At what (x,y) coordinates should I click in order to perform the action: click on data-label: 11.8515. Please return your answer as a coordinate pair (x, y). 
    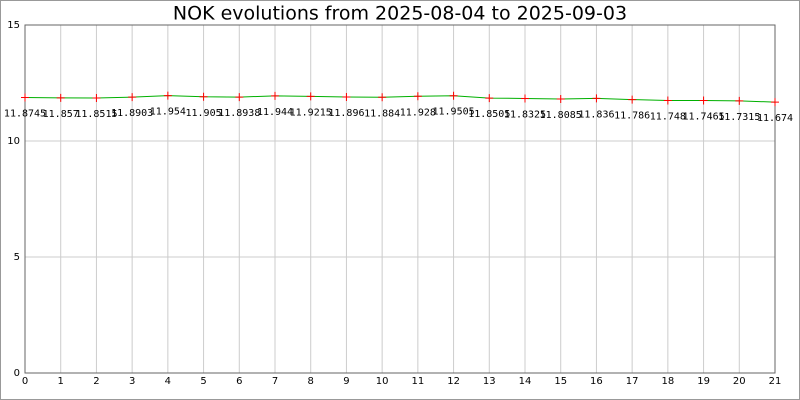
    Looking at the image, I should click on (96, 114).